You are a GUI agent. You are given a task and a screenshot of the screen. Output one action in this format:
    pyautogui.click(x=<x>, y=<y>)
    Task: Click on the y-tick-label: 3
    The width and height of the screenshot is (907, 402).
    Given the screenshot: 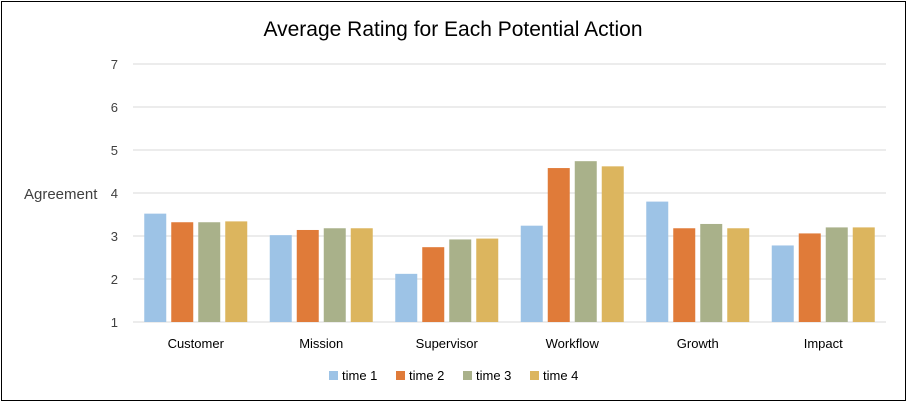 What is the action you would take?
    pyautogui.click(x=114, y=236)
    